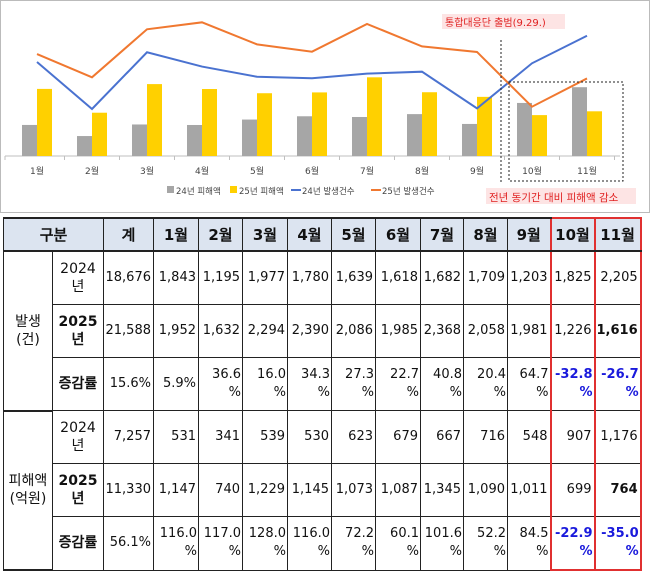 The image size is (650, 574). Describe the element at coordinates (265, 490) in the screenshot. I see `table-cell: 1,229` at that location.